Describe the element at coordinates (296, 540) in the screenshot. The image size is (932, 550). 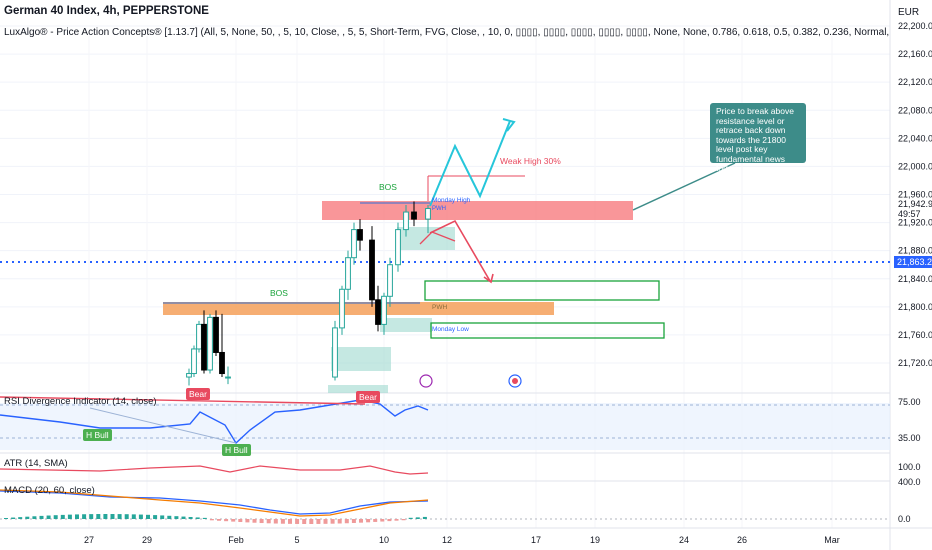
I see `time-tick: 5` at that location.